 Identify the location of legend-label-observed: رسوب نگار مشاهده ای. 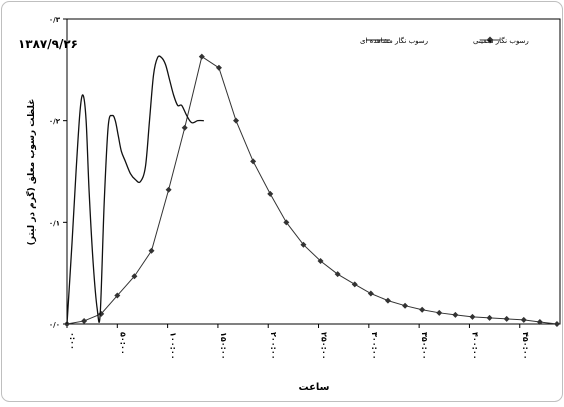
(394, 40).